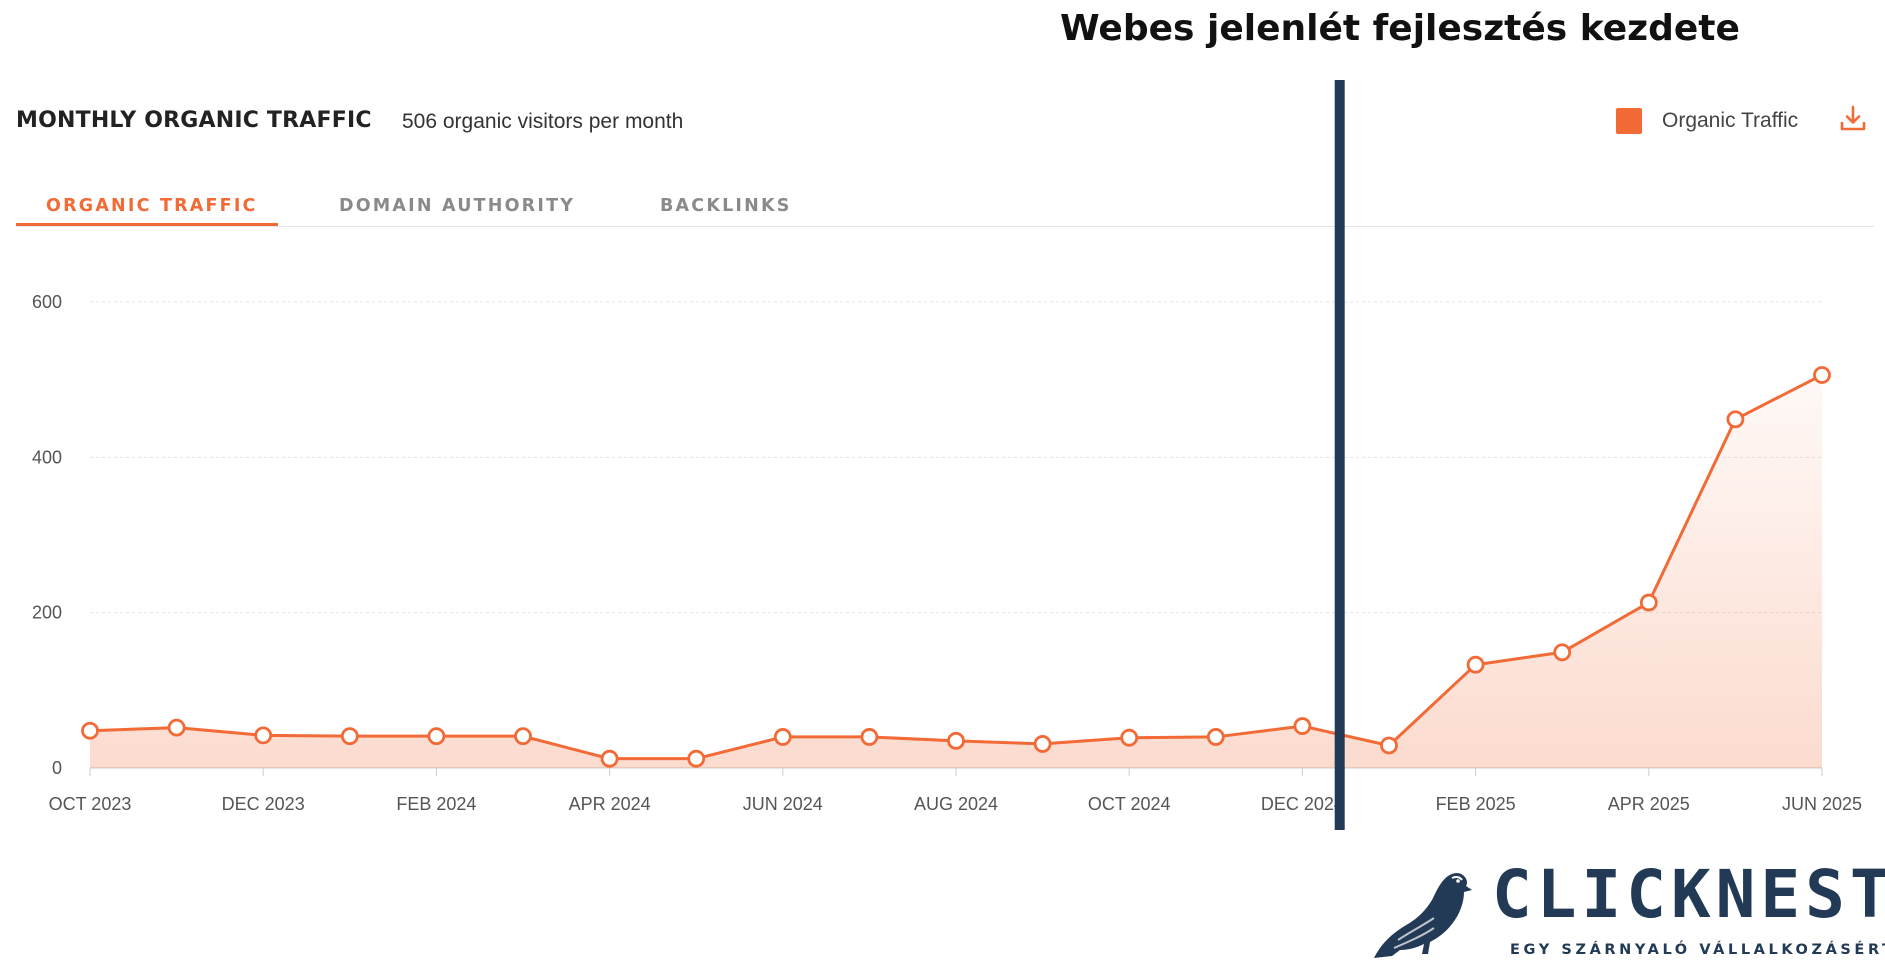  What do you see at coordinates (1649, 804) in the screenshot?
I see `x-tick-label: APR 2025` at bounding box center [1649, 804].